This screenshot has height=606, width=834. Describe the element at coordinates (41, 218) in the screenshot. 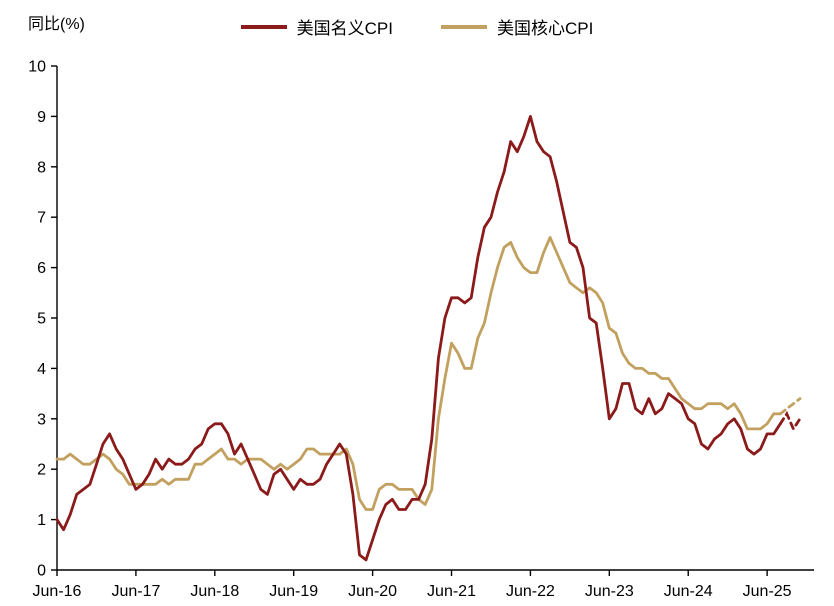

I see `y-tick-label: 7` at that location.